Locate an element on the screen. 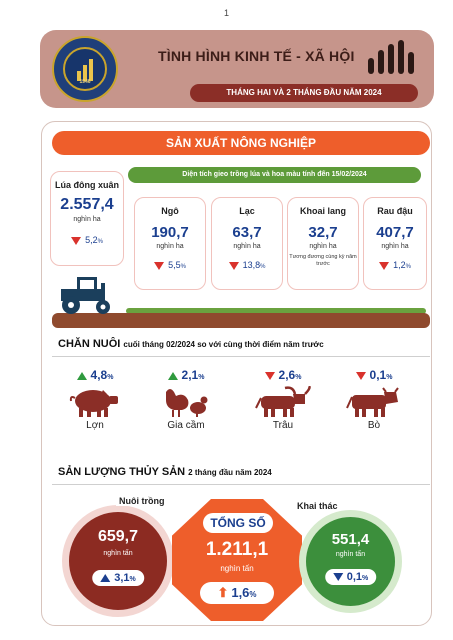 This screenshot has height=640, width=453. crop-change: 1,2% is located at coordinates (395, 265).